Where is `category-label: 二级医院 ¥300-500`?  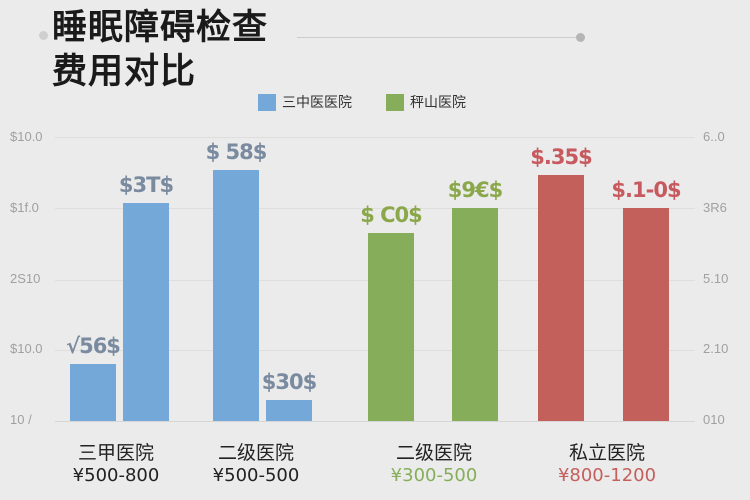
category-label: 二级医院 ¥300-500 is located at coordinates (434, 464).